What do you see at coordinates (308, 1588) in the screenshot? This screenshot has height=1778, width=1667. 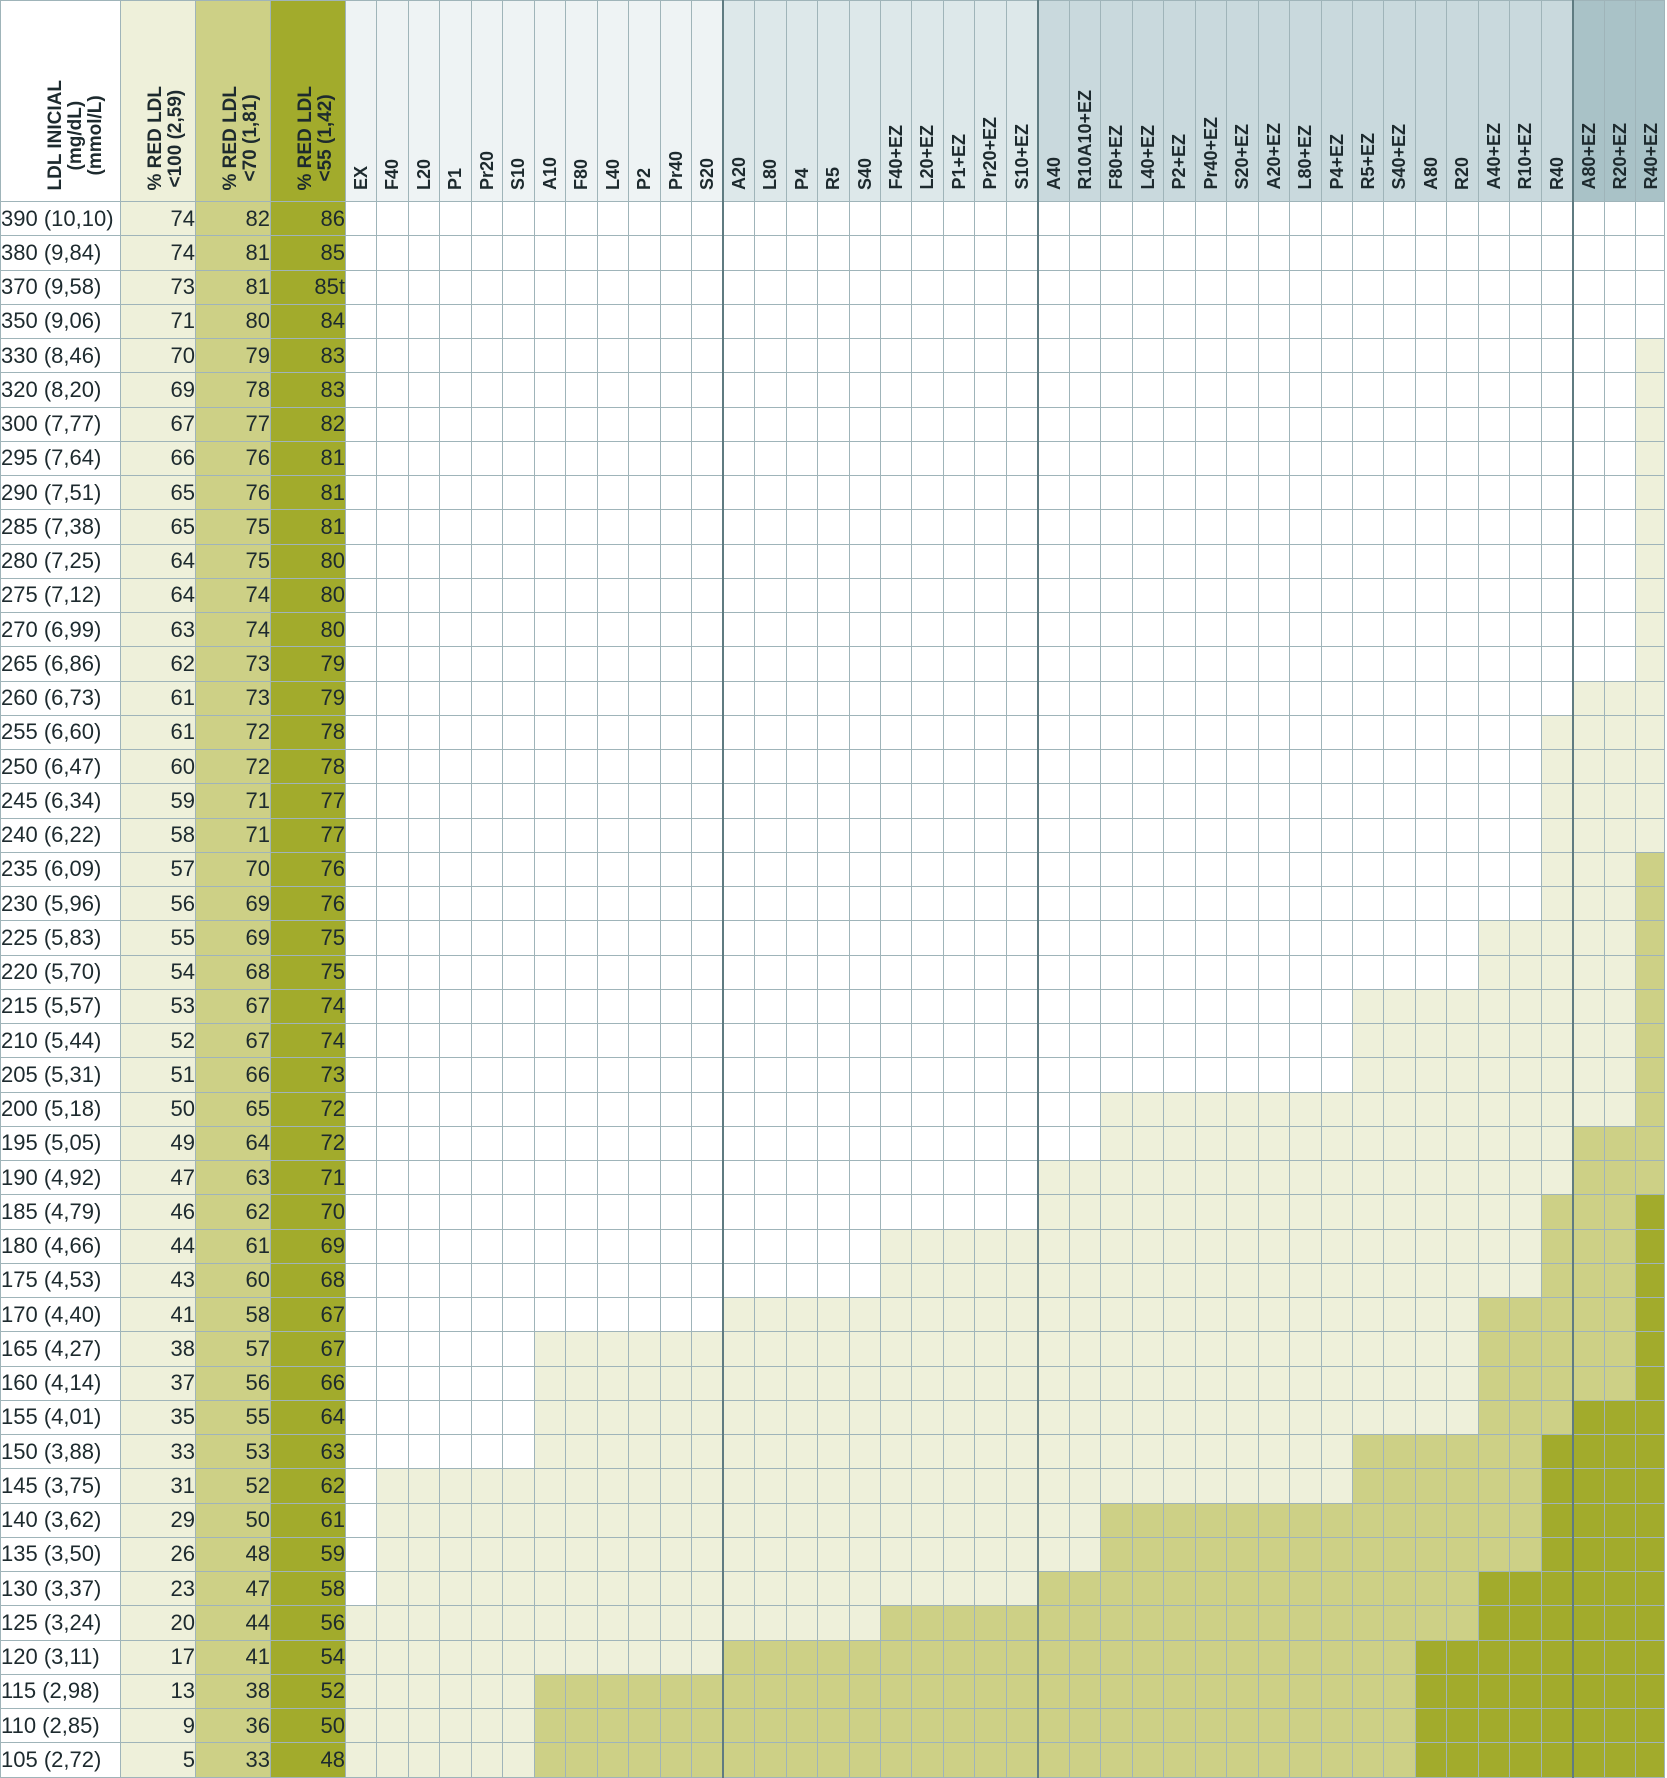 I see `reduction-55-cell: 58` at bounding box center [308, 1588].